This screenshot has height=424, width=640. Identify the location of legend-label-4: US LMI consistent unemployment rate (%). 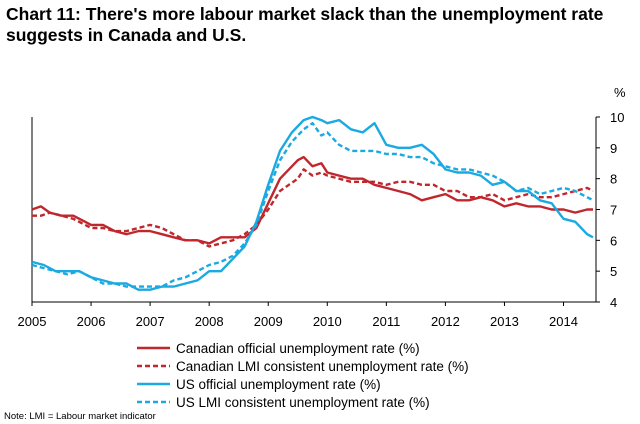
(303, 402).